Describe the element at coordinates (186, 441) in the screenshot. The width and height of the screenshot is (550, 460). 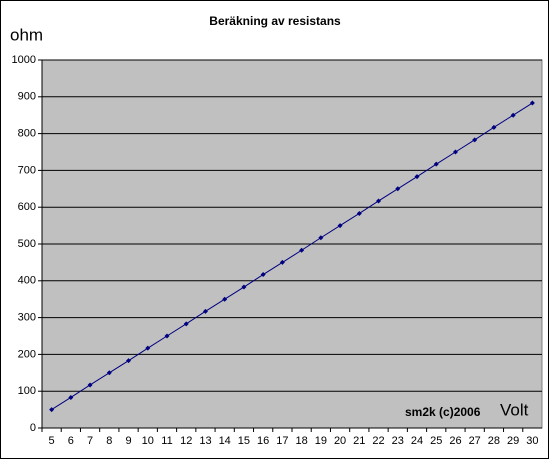
I see `x-tick-label: 12` at that location.